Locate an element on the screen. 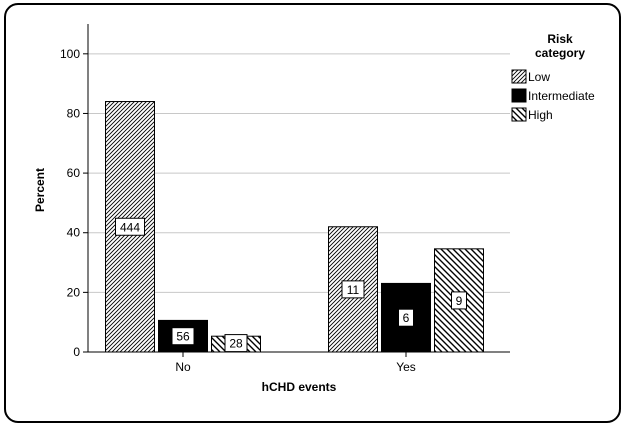  data-label: 444 is located at coordinates (130, 226).